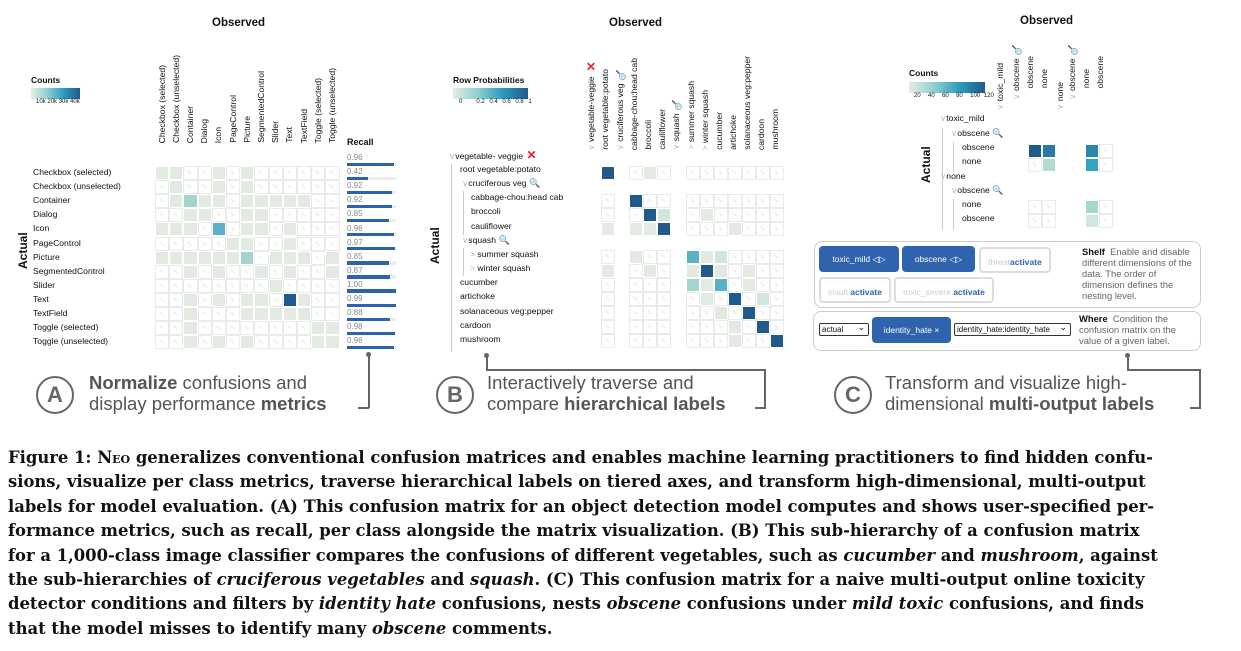 This screenshot has width=1241, height=651. Describe the element at coordinates (719, 131) in the screenshot. I see `column-label: cucumber` at that location.